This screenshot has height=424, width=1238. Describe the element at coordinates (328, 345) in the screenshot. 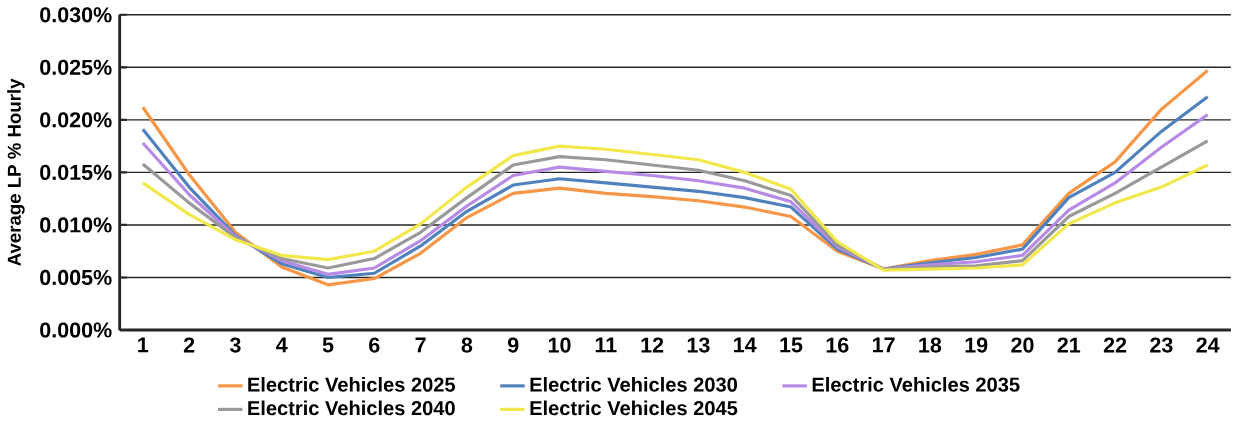

I see `x-tick-label: 5` at that location.